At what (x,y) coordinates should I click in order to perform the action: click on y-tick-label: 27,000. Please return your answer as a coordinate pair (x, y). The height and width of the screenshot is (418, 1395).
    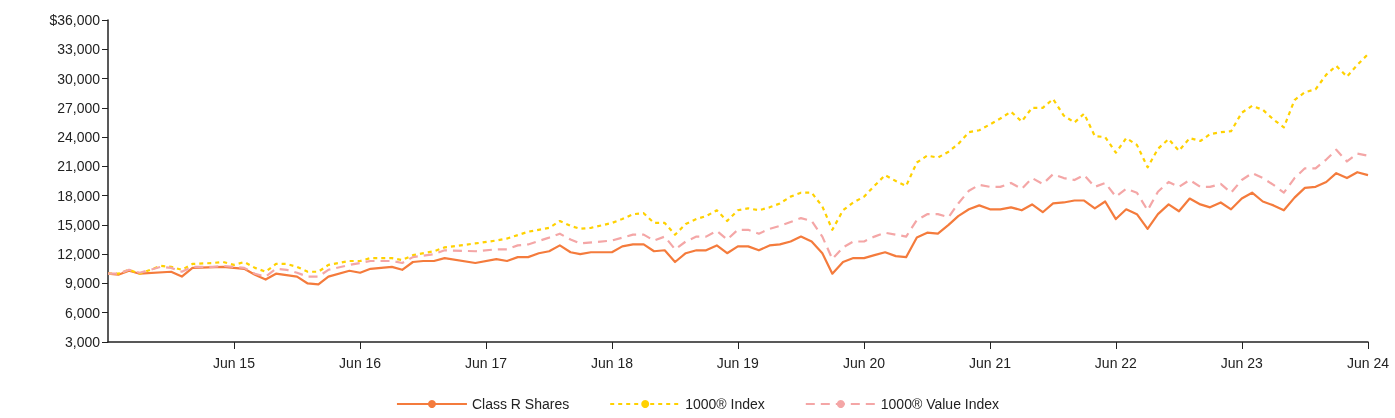
    Looking at the image, I should click on (79, 107).